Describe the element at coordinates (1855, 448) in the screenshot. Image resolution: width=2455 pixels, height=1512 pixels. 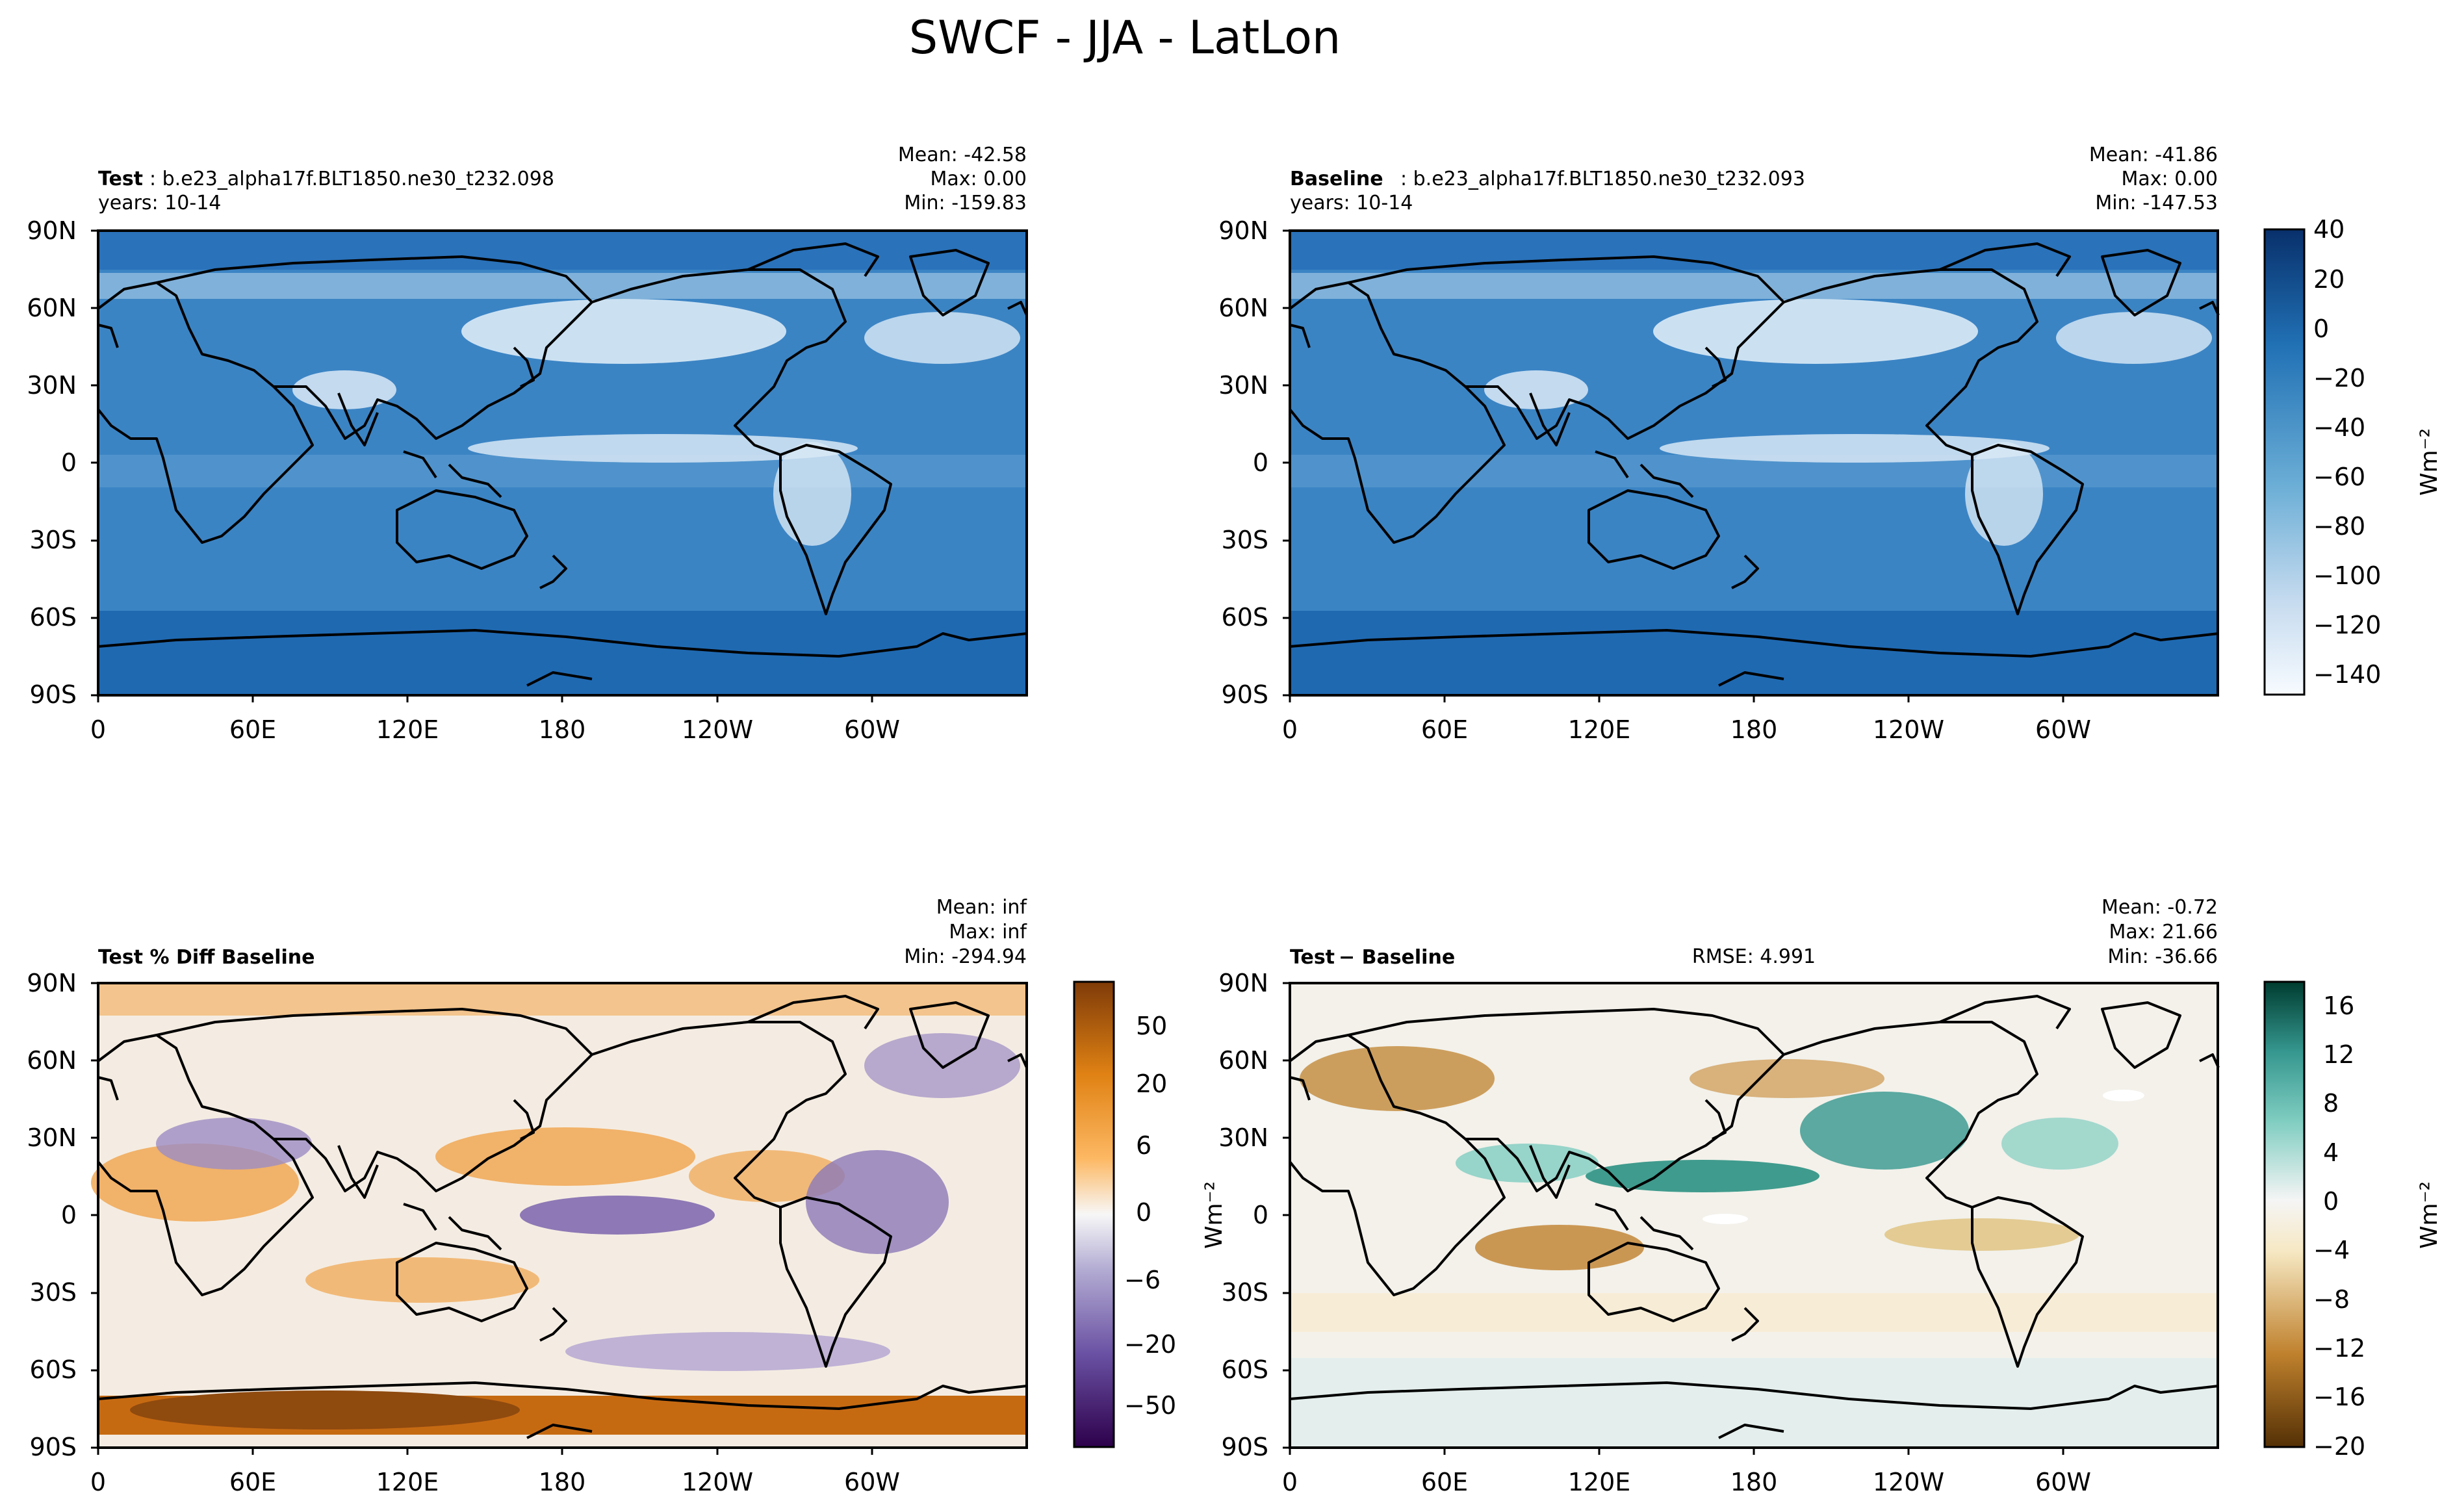
I see `panel-baseline-itcz-patch` at that location.